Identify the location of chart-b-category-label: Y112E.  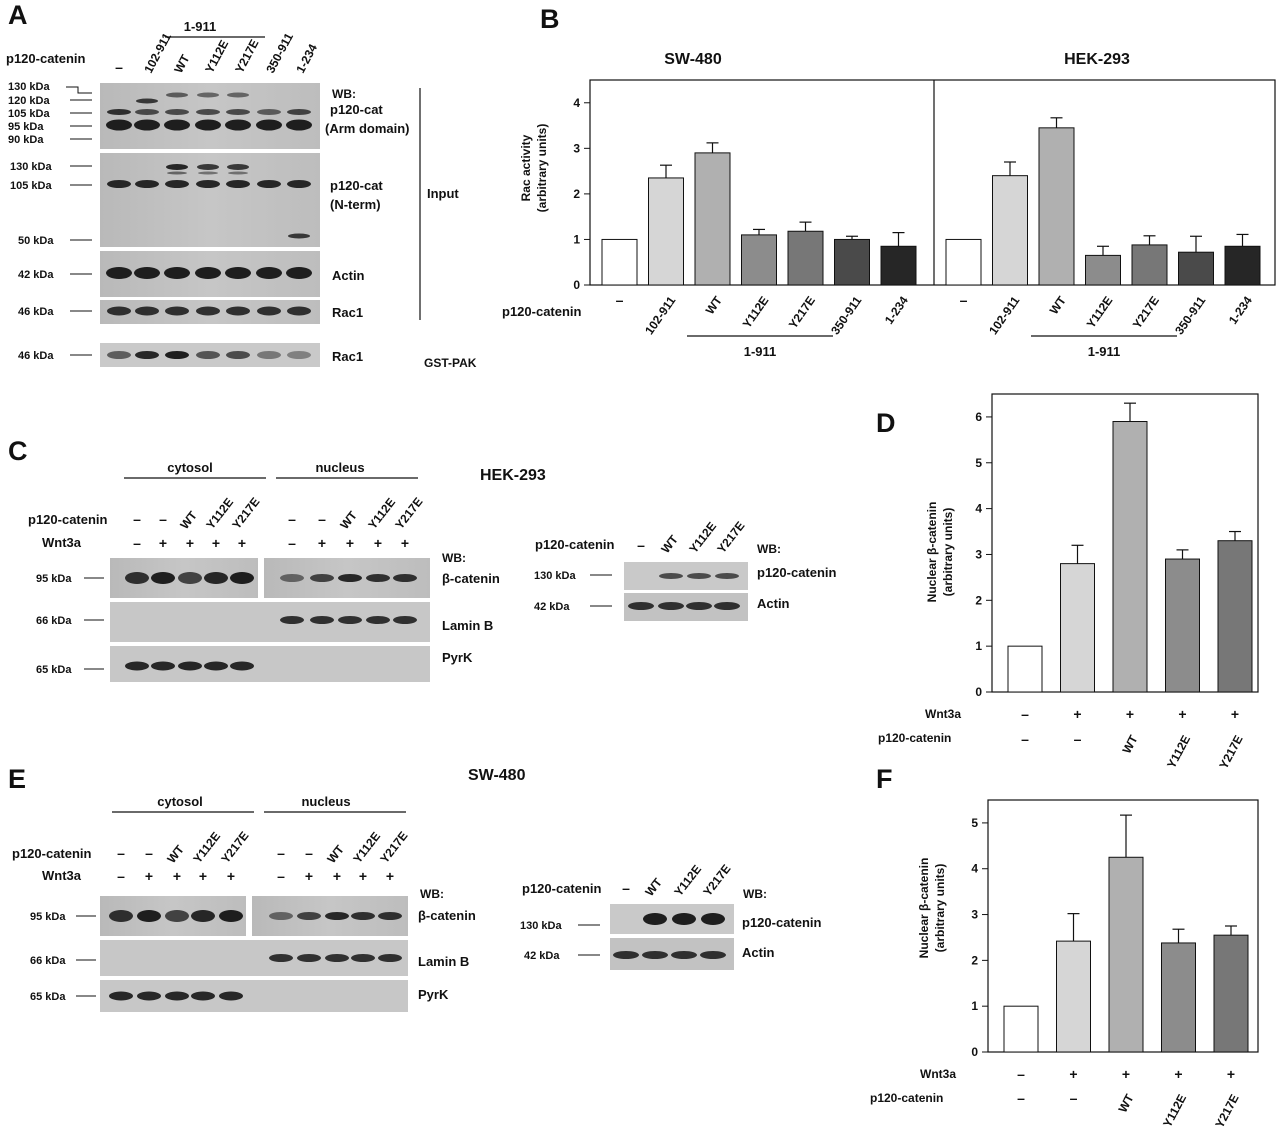
(756, 312).